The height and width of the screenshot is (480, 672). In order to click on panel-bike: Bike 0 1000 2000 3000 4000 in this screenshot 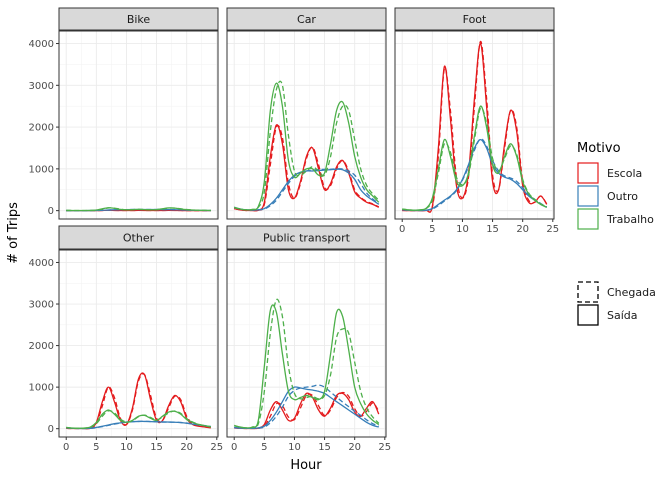, I will do `click(124, 113)`.